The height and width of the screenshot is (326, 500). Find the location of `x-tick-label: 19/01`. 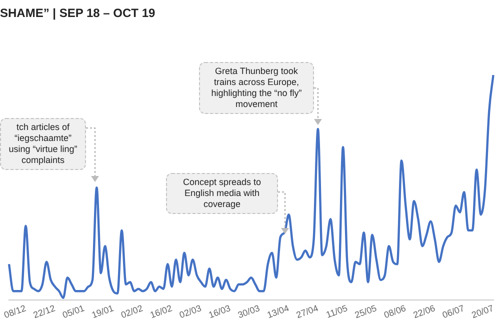

x-tick-label: 19/01 is located at coordinates (102, 311).